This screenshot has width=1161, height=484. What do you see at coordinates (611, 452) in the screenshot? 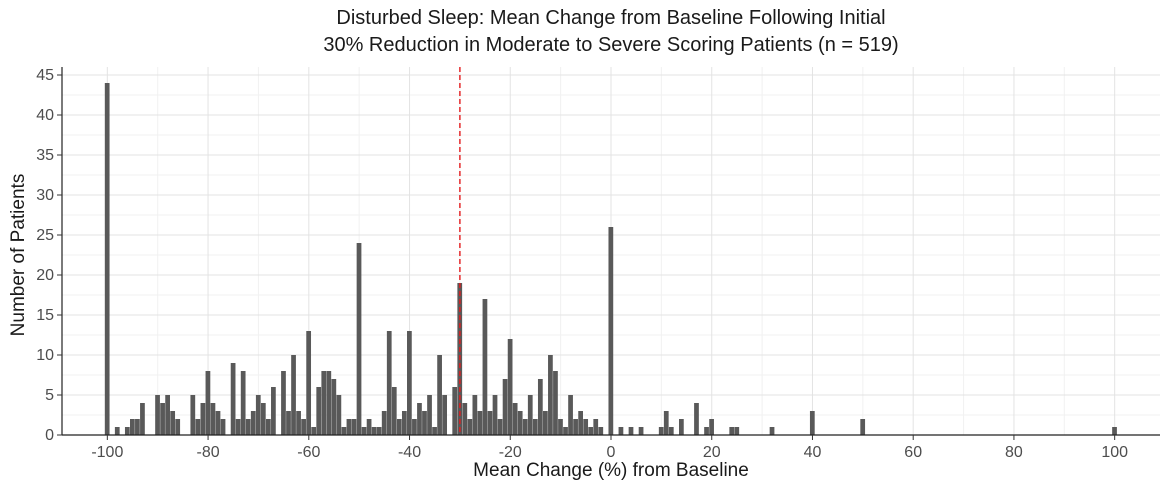
I see `x-tick-label: 0` at bounding box center [611, 452].